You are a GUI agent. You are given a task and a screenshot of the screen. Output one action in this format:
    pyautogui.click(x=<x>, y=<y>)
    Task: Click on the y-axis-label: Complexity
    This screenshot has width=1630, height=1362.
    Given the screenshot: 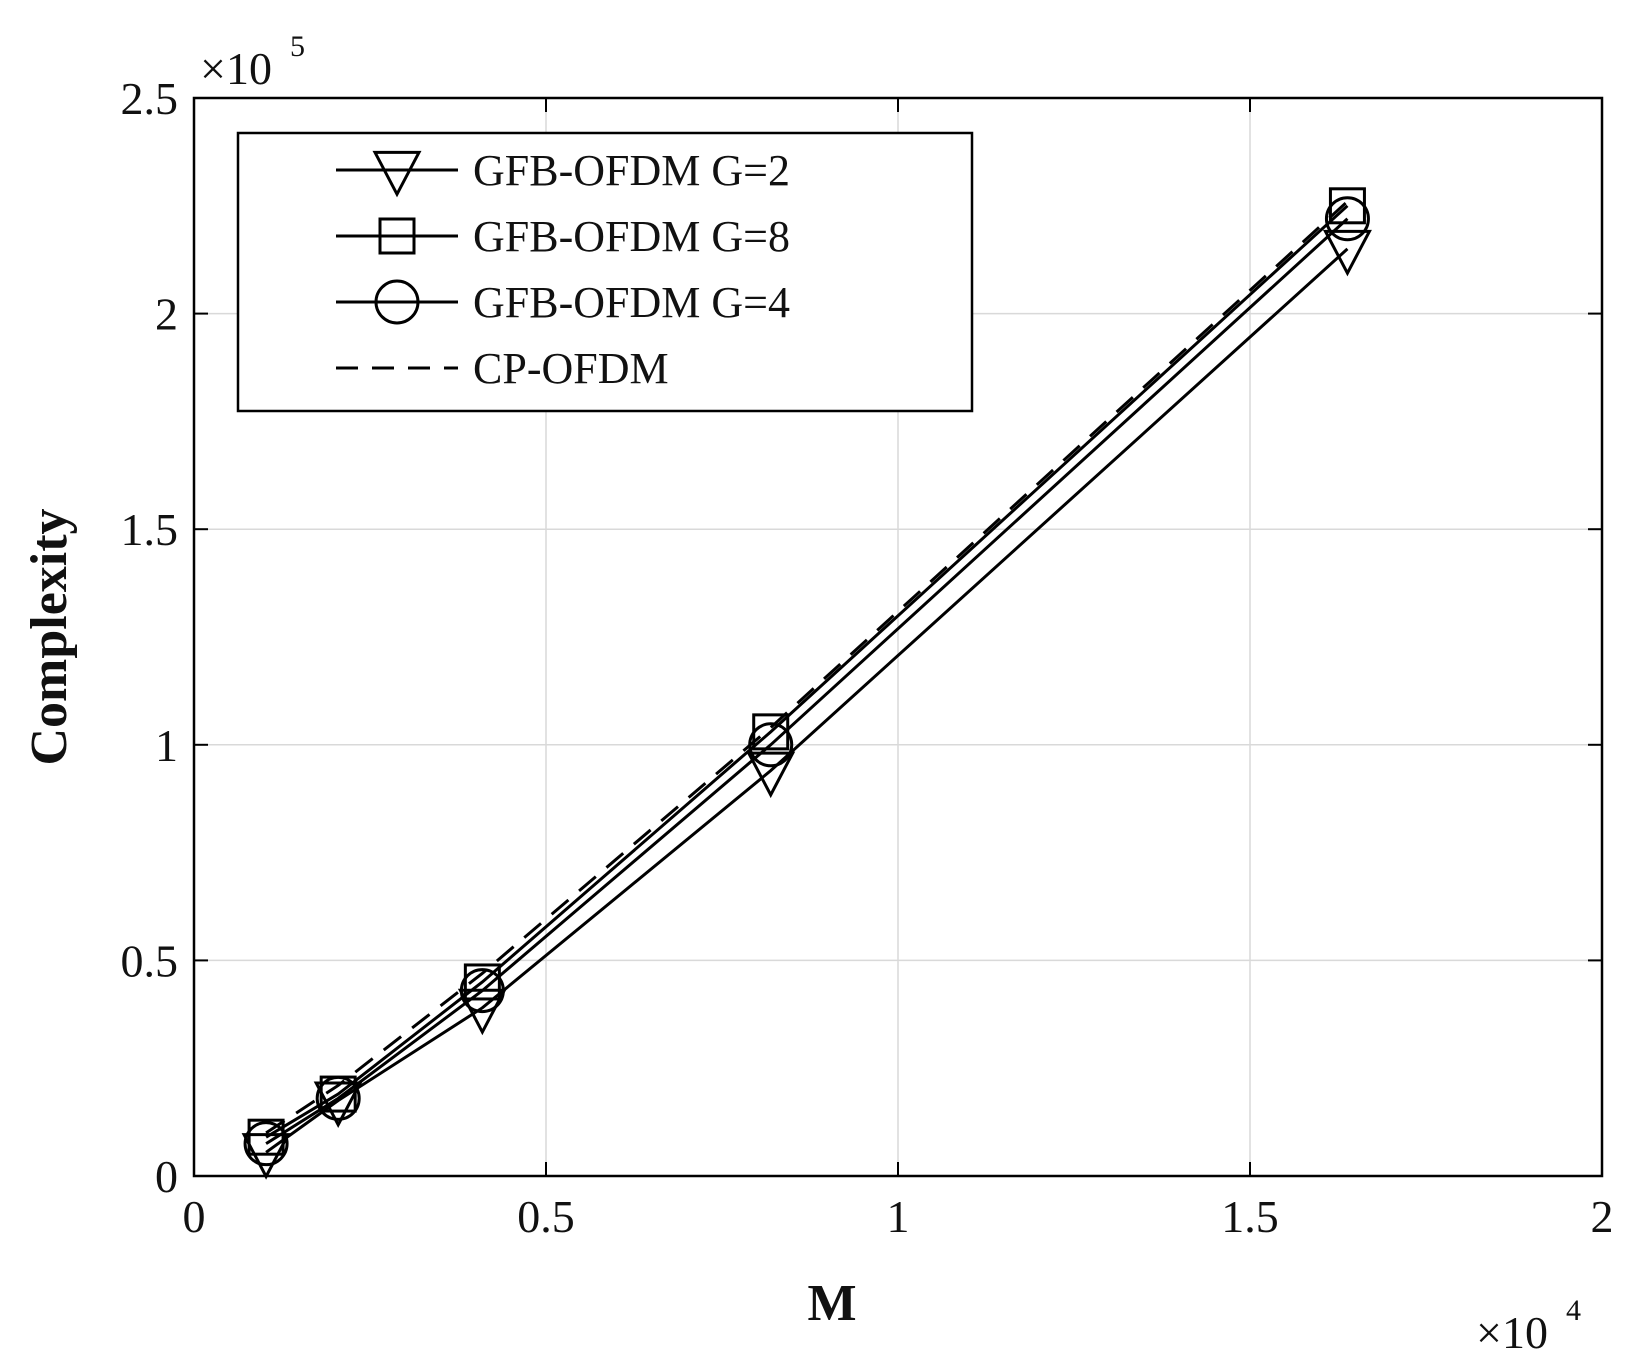 What is the action you would take?
    pyautogui.click(x=49, y=636)
    